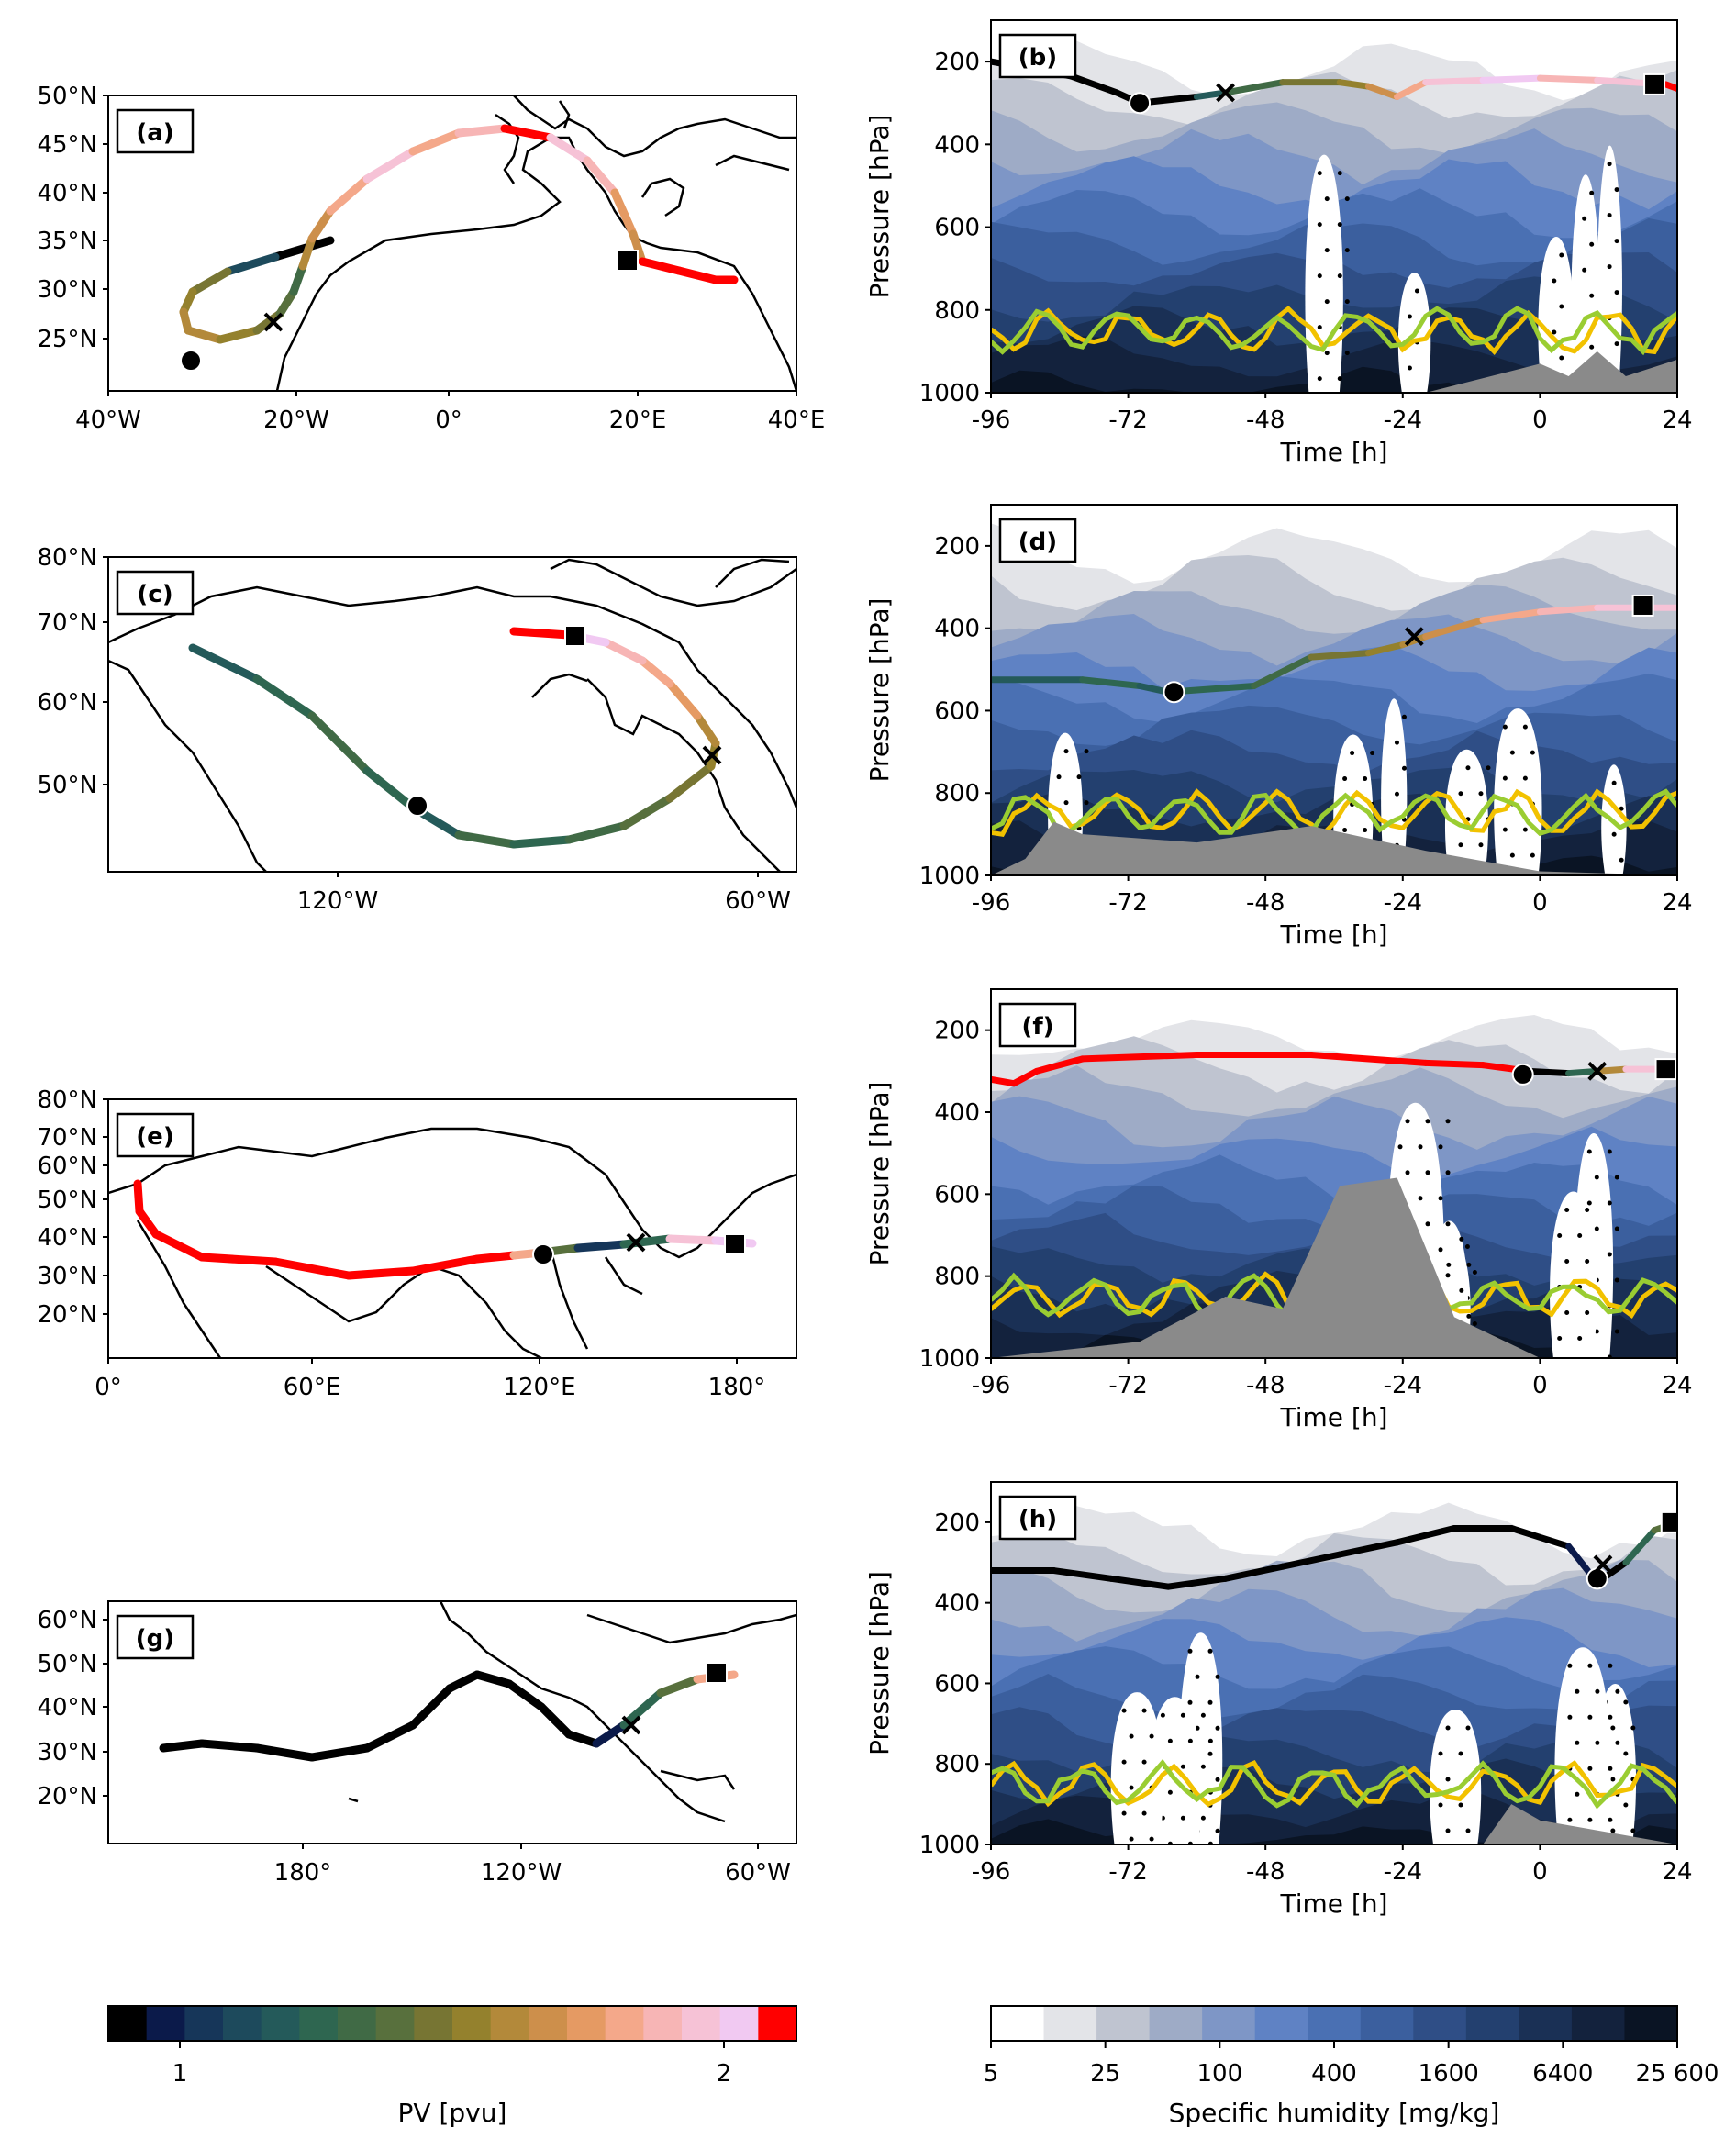 The width and height of the screenshot is (1736, 2150). What do you see at coordinates (452, 2113) in the screenshot?
I see `colorbar-label: PV [pvu]` at bounding box center [452, 2113].